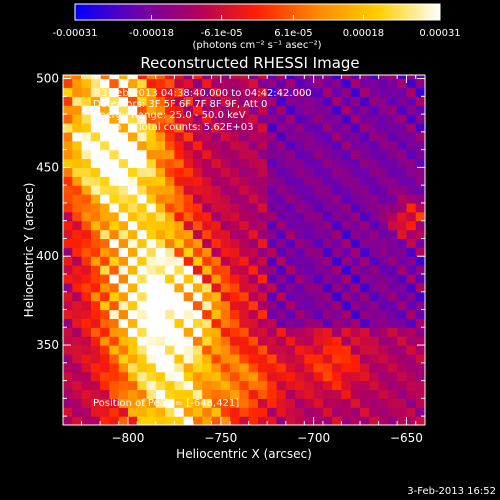 The width and height of the screenshot is (500, 500). What do you see at coordinates (249, 63) in the screenshot?
I see `chart-title: Reconstructed RHESSI Image` at bounding box center [249, 63].